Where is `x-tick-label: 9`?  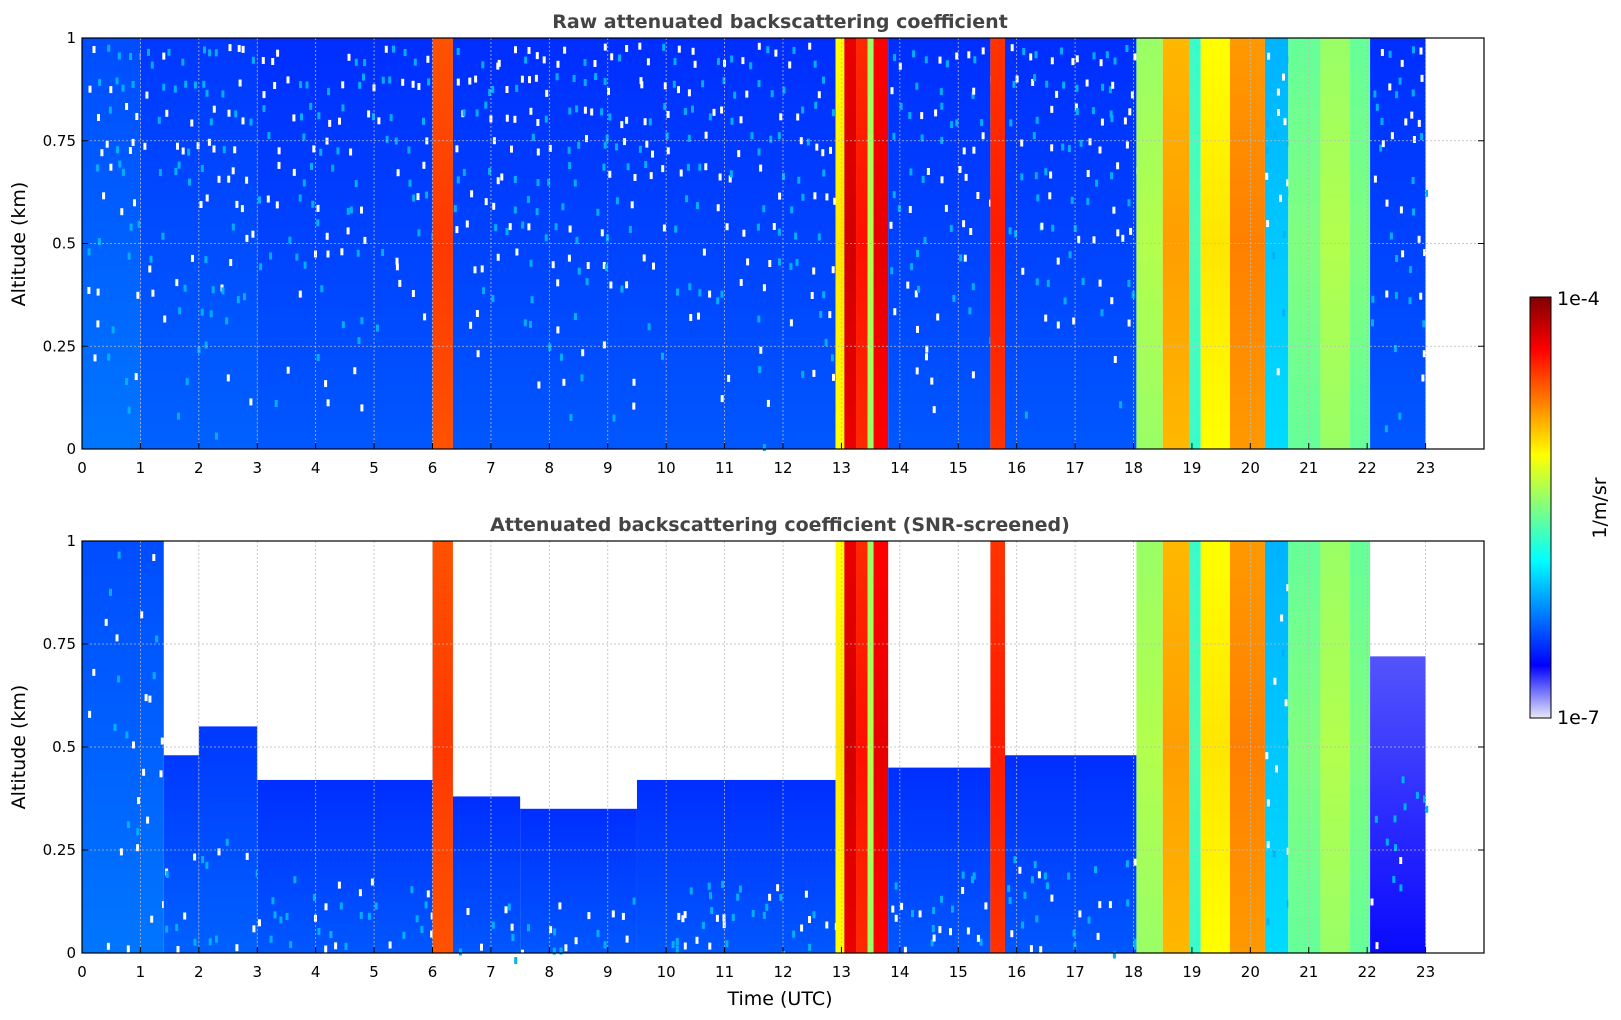
x-tick-label: 9 is located at coordinates (608, 972).